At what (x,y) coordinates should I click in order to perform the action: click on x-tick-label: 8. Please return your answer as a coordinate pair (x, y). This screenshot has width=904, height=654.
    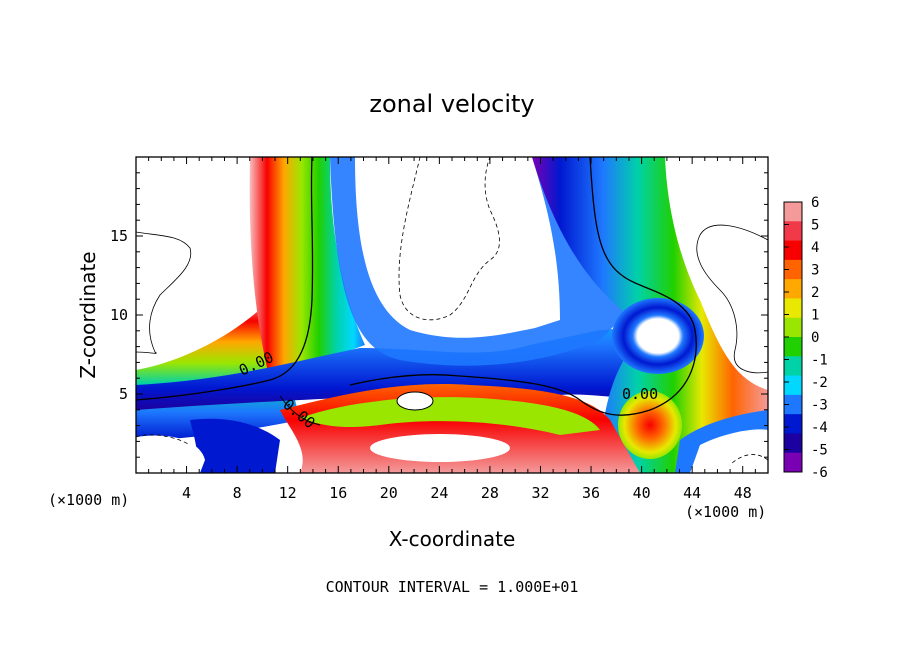
    Looking at the image, I should click on (237, 493).